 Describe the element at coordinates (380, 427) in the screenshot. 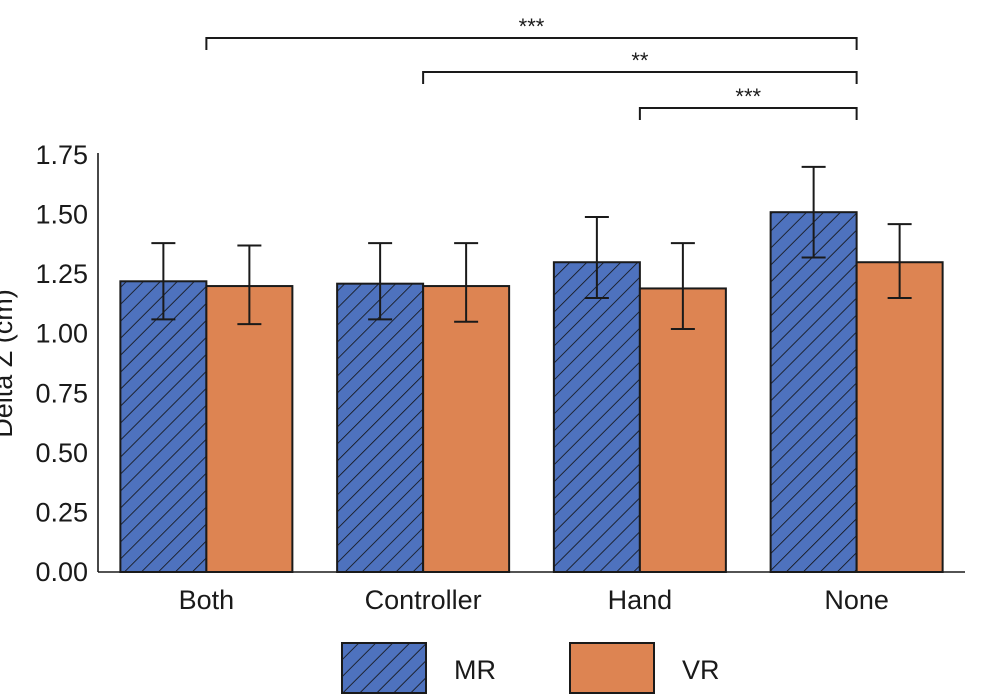

I see `bar-mr-controller` at that location.